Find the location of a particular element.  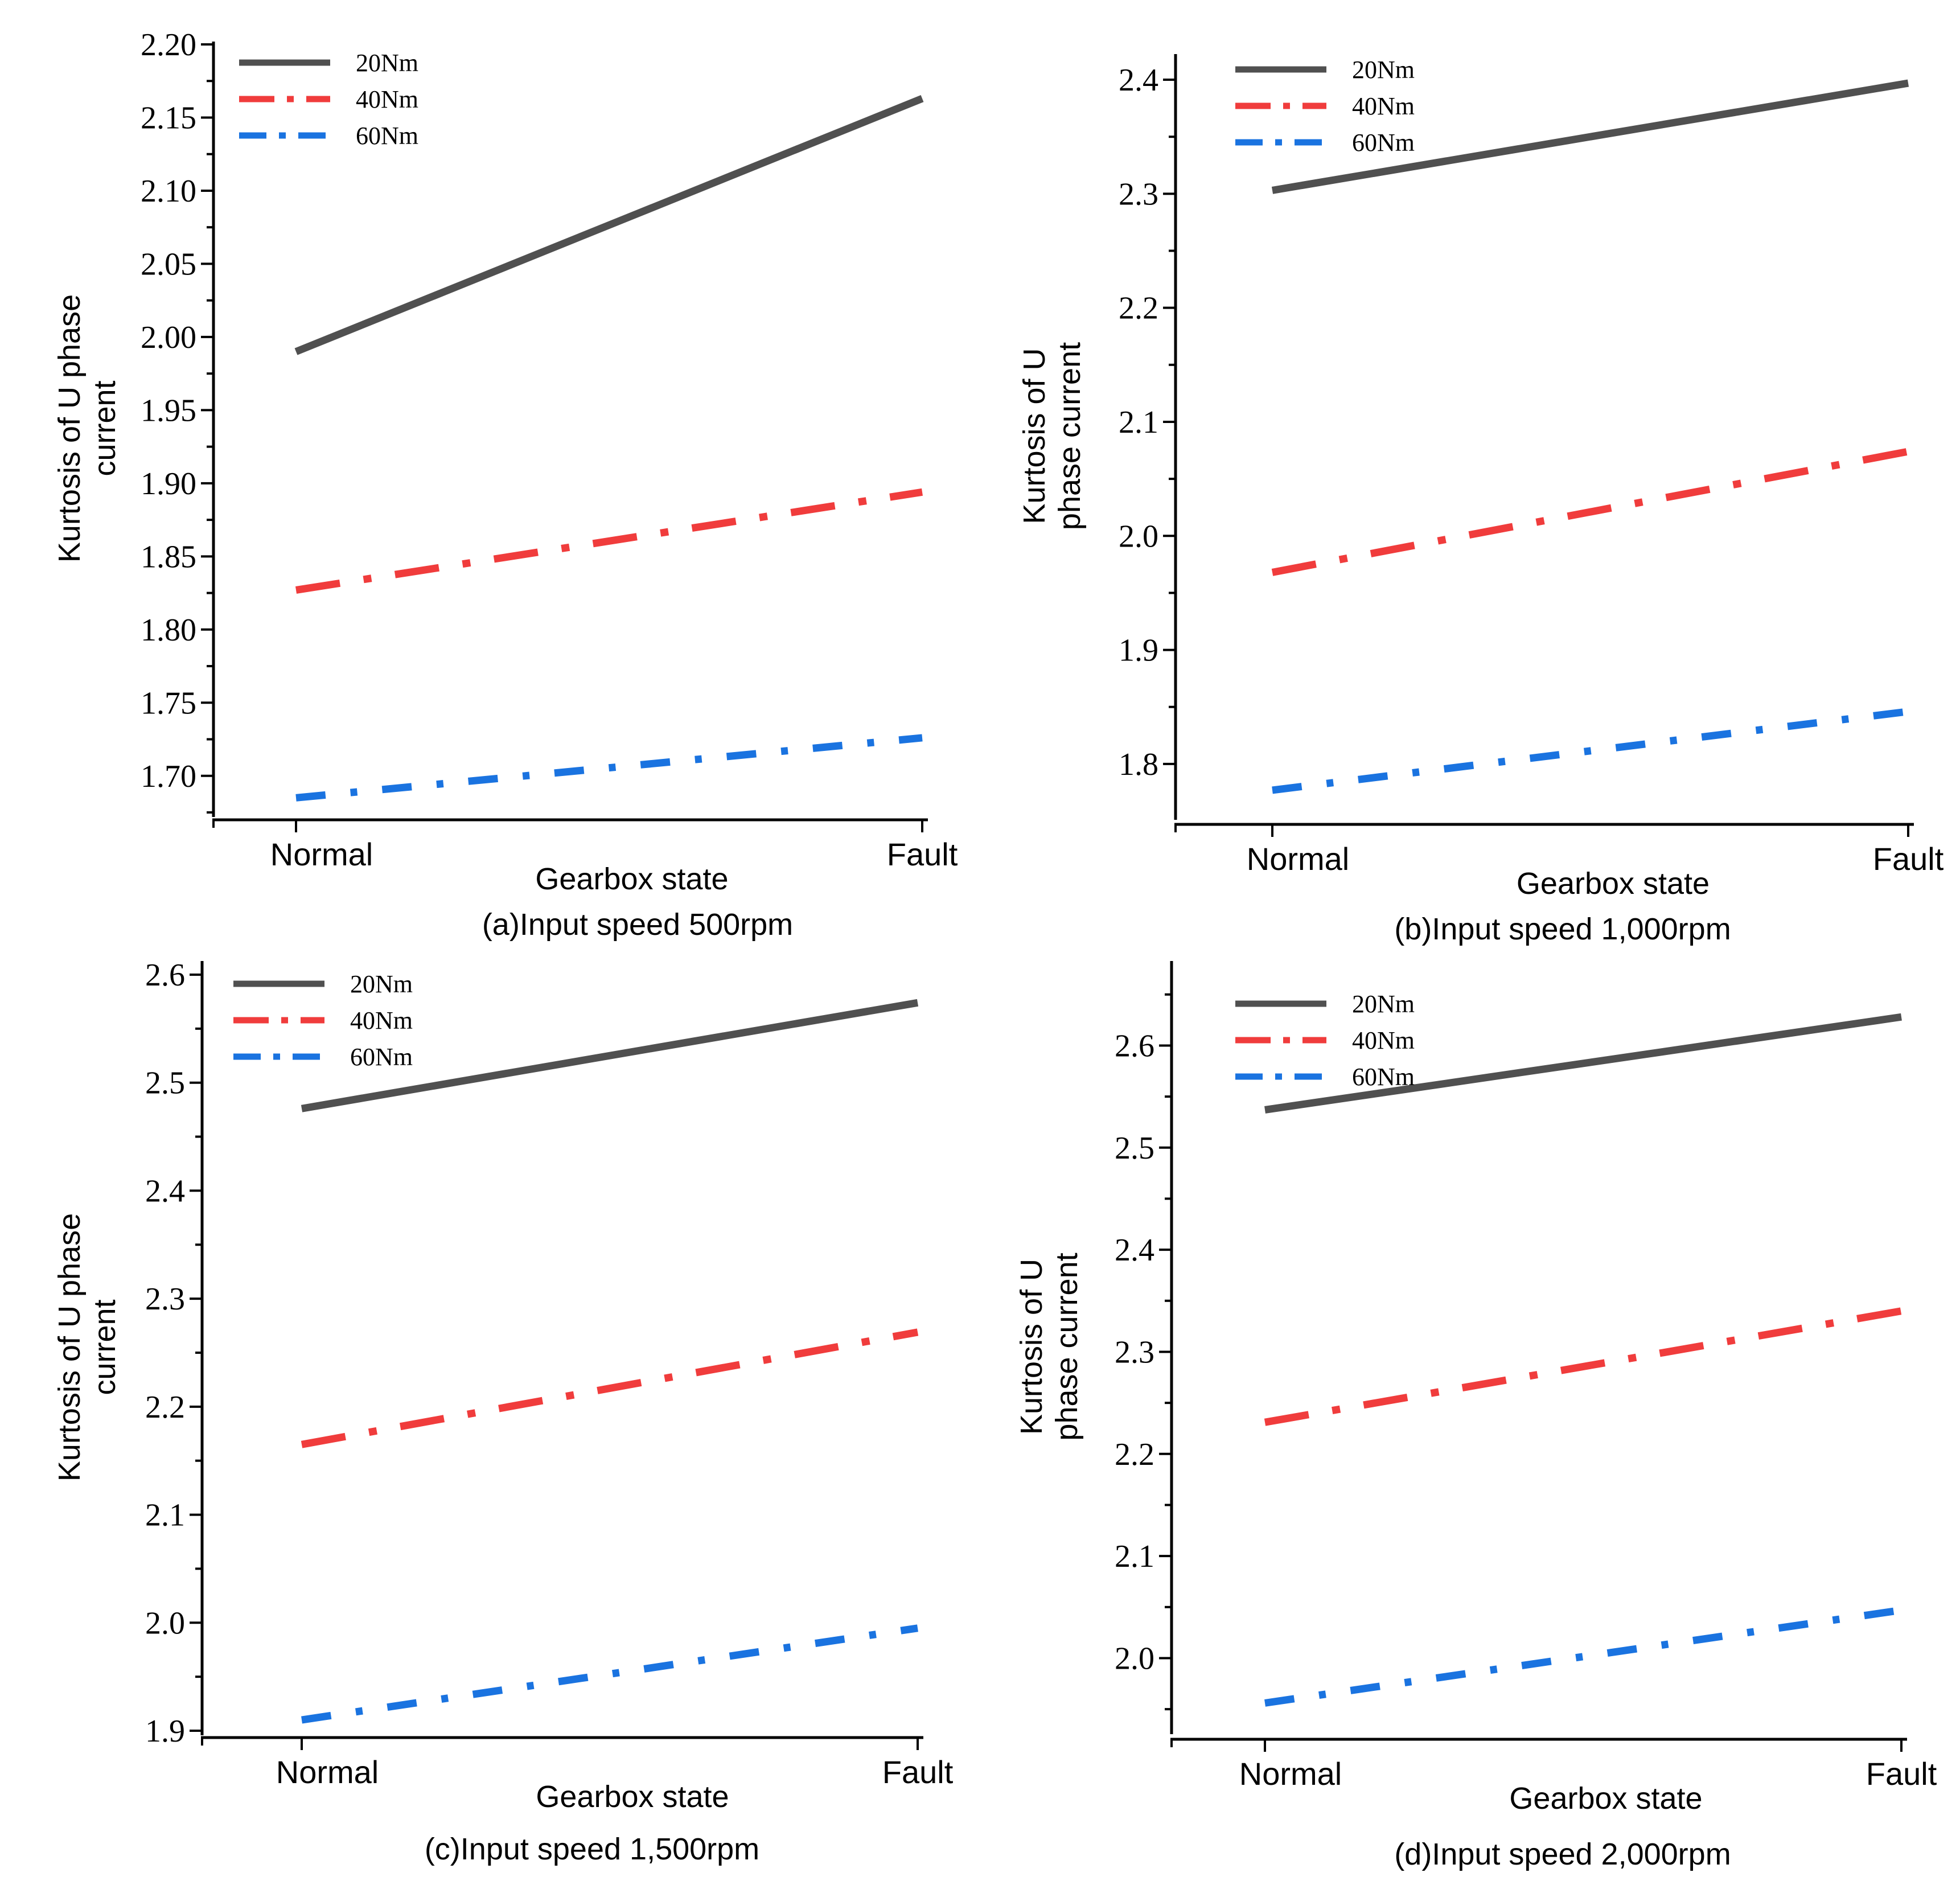

y-tick-label: 2.10 is located at coordinates (168, 191).